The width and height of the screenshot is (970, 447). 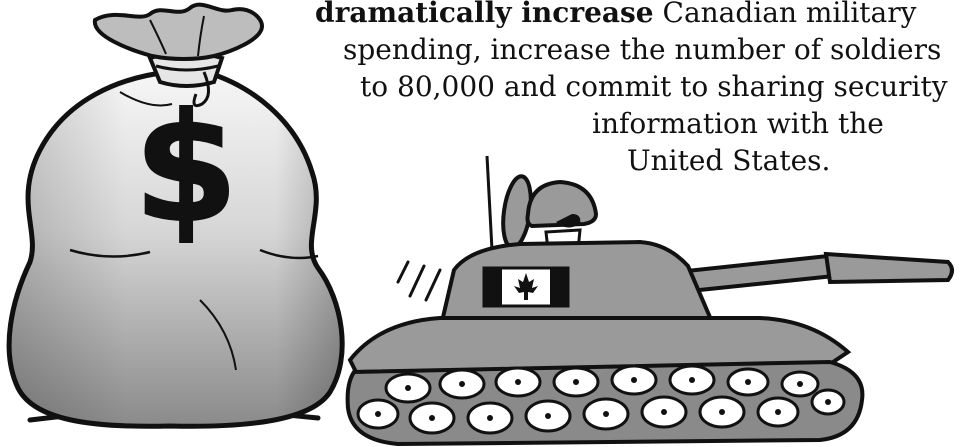 What do you see at coordinates (186, 169) in the screenshot?
I see `dollar-sign-icon: $` at bounding box center [186, 169].